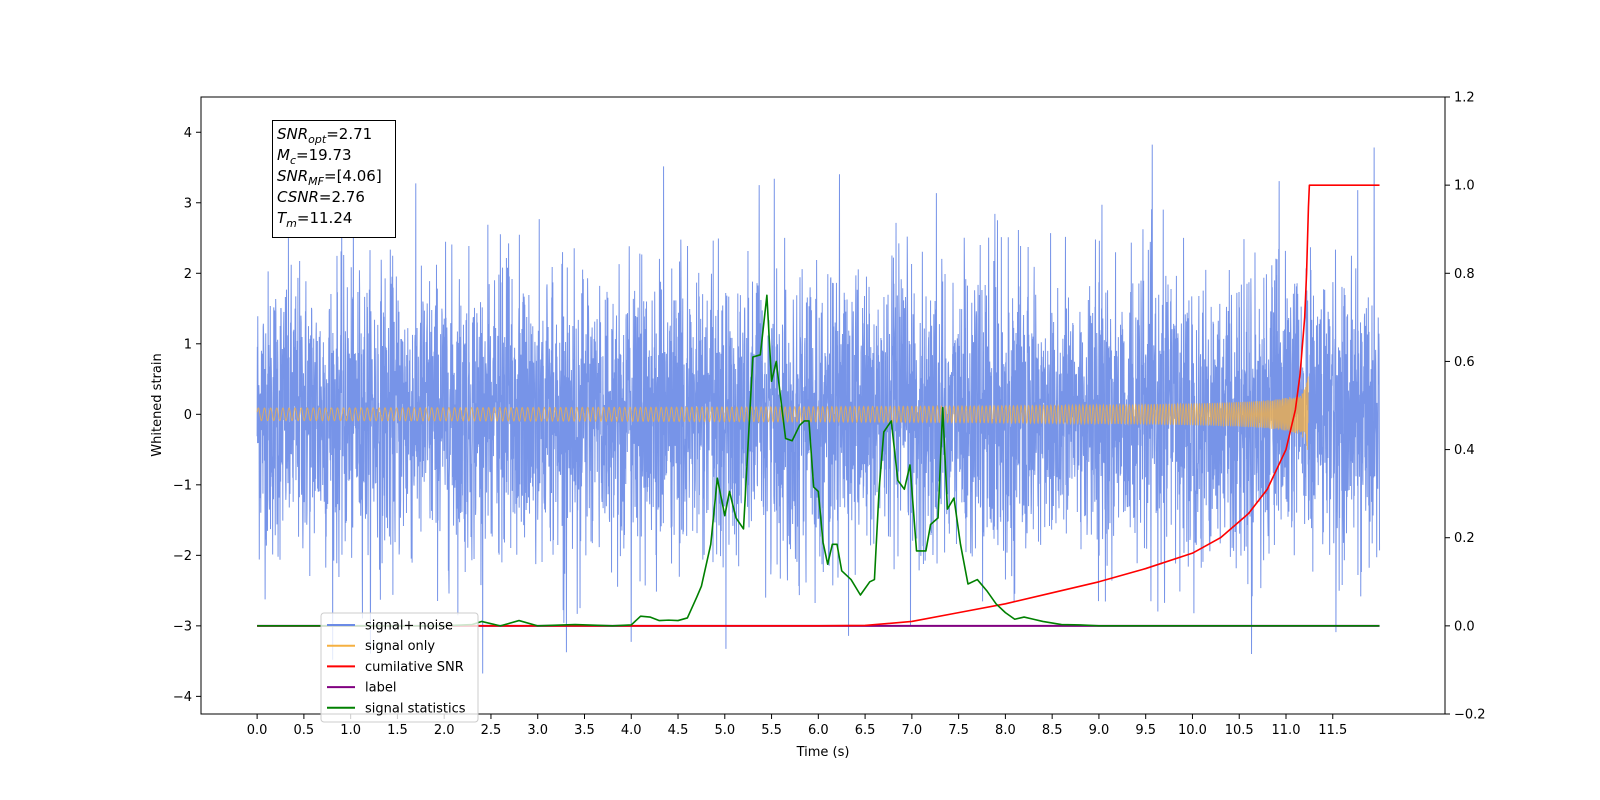  I want to click on x-tick-label: 2.0, so click(444, 730).